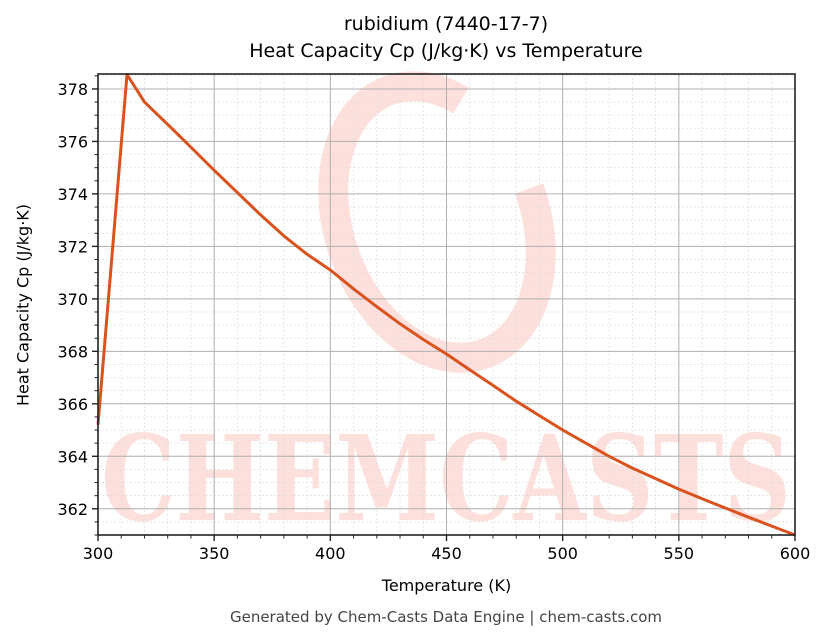  Describe the element at coordinates (72, 404) in the screenshot. I see `svg-text: 366` at that location.